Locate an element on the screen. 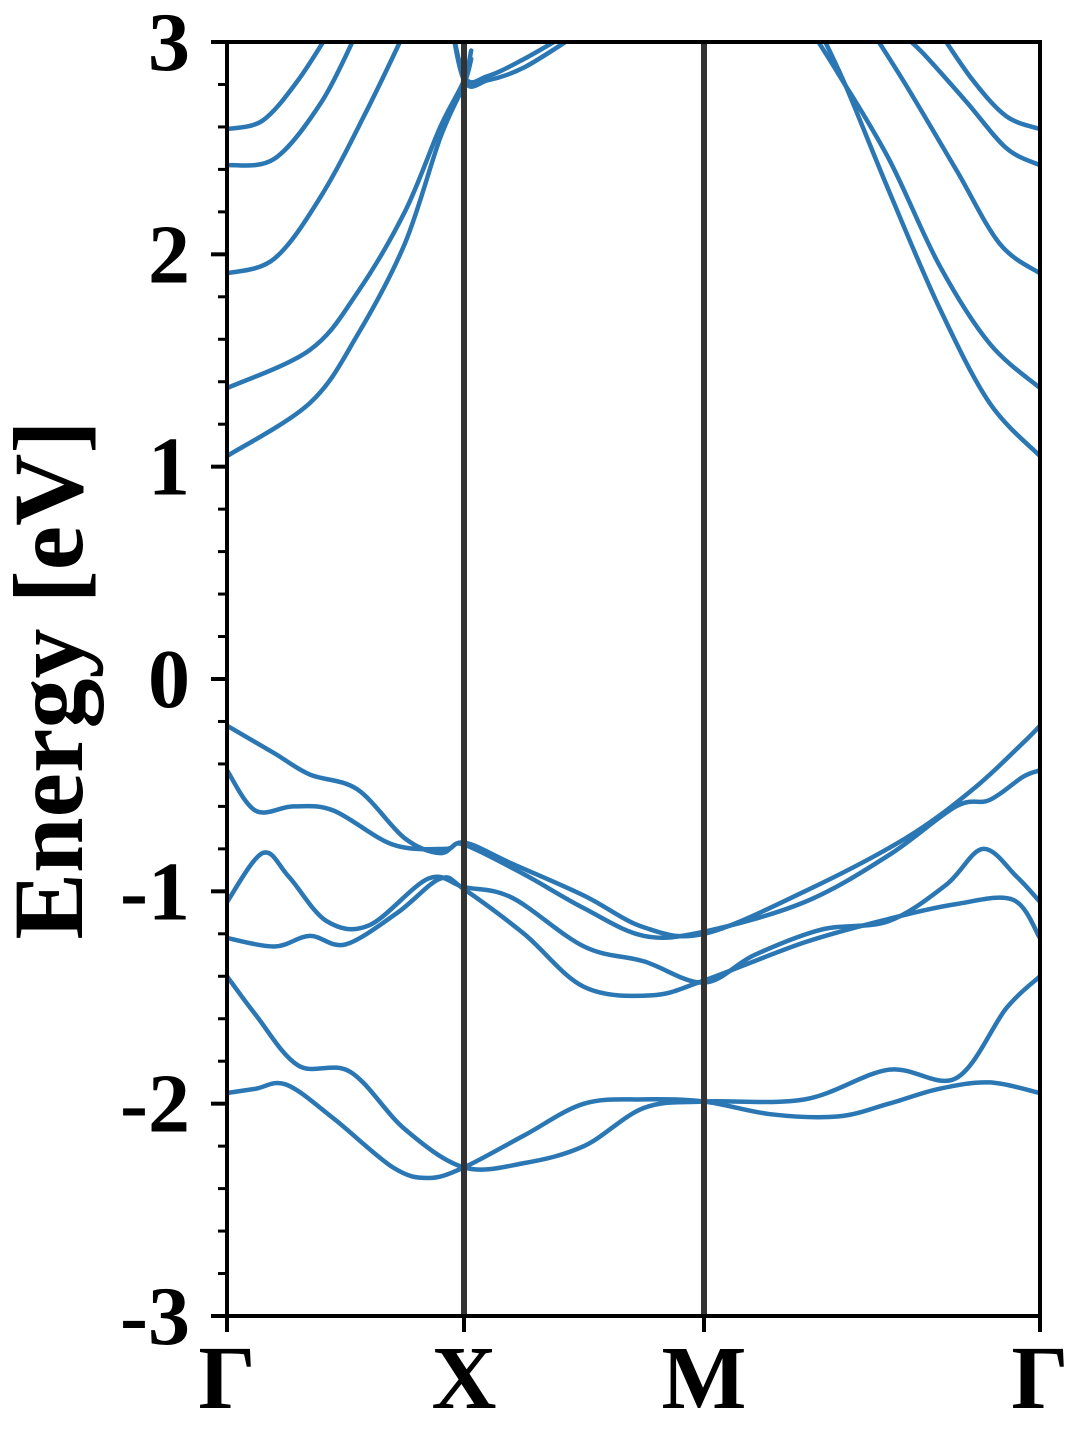 Image resolution: width=1080 pixels, height=1440 pixels. y-tick-label: -3 is located at coordinates (155, 1316).